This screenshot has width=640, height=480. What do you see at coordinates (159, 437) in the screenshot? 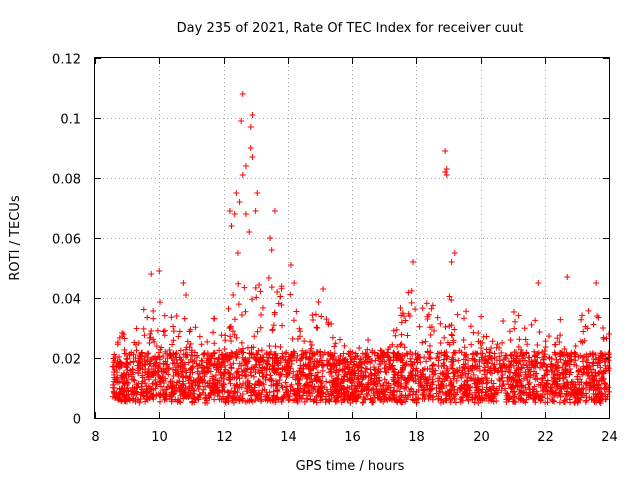
I see `x-tick-label: 10` at bounding box center [159, 437].